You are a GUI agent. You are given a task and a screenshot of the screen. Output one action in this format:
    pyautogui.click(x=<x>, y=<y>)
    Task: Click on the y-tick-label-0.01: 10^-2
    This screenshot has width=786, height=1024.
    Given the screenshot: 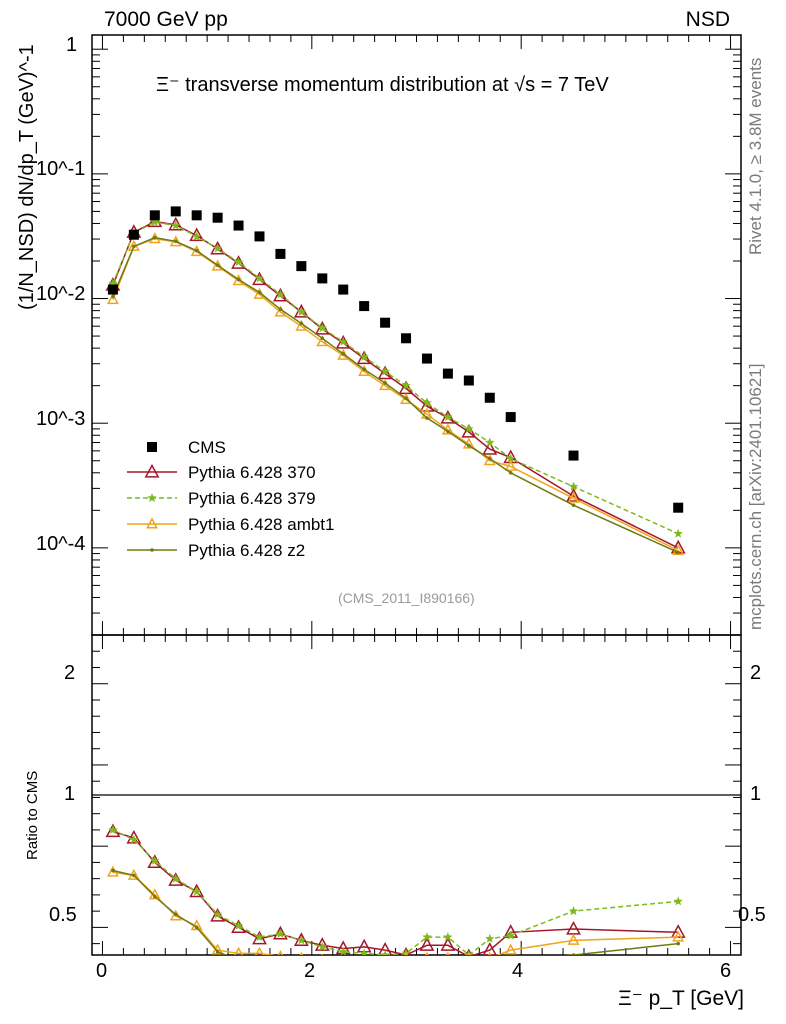 What is the action you would take?
    pyautogui.click(x=61, y=294)
    